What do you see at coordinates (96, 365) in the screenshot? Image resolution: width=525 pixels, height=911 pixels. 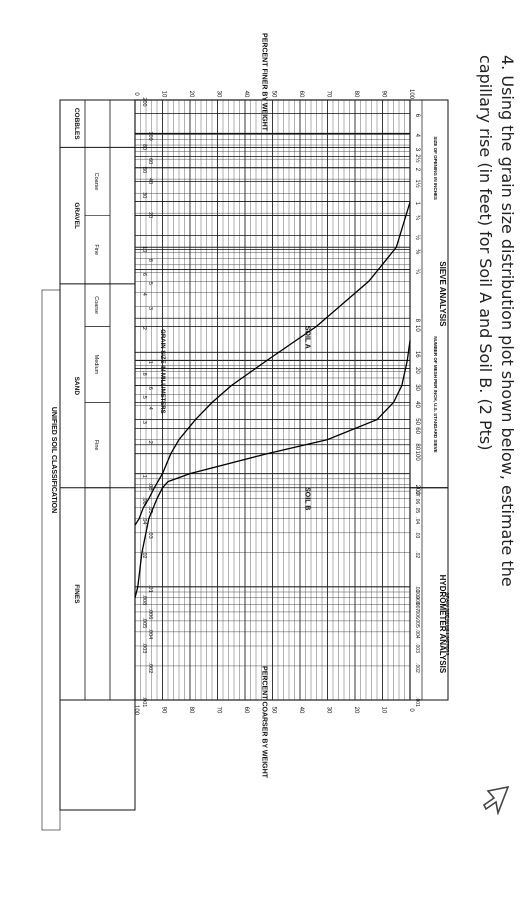 I see `class-sub-label: Medium` at bounding box center [96, 365].